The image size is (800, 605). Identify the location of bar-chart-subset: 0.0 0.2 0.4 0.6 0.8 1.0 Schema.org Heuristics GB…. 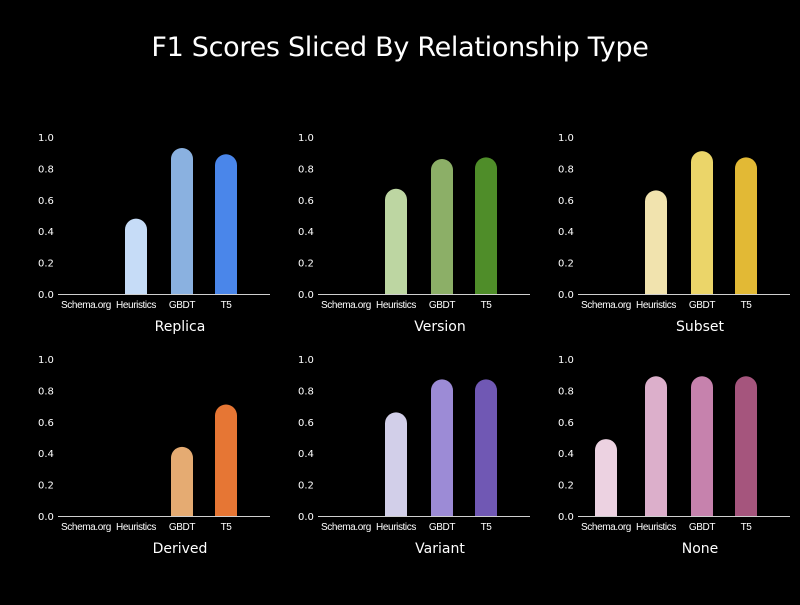
(674, 222).